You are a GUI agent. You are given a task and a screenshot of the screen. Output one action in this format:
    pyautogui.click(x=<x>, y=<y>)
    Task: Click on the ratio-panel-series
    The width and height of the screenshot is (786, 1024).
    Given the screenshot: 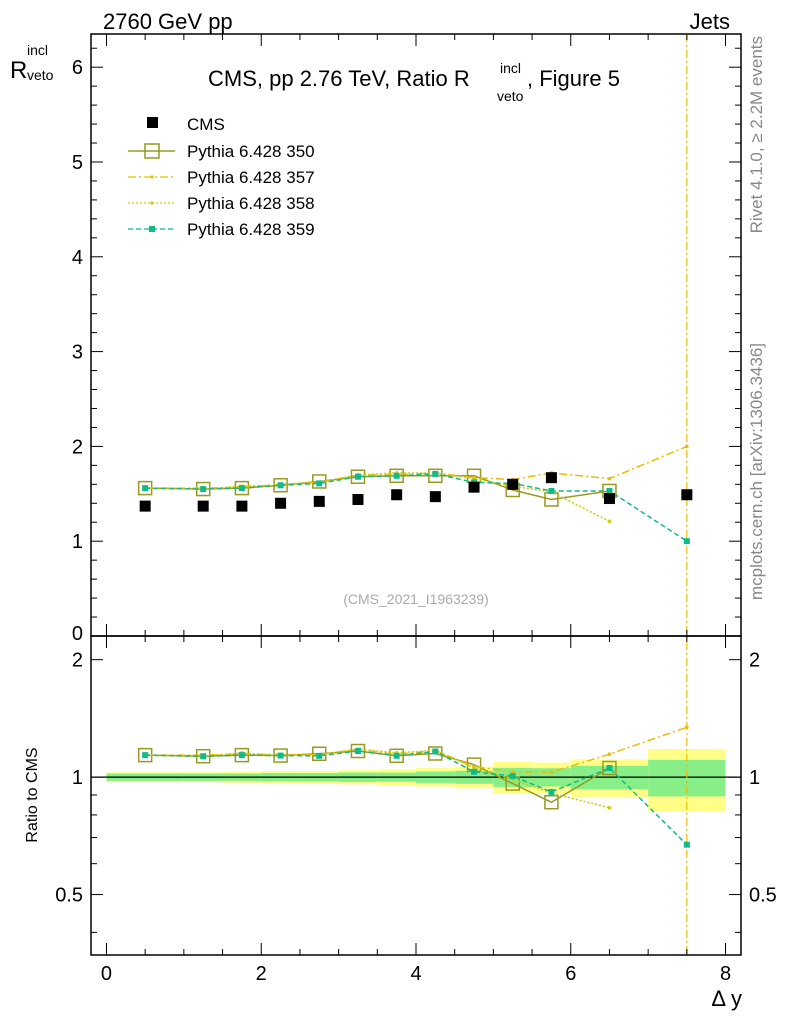 What is the action you would take?
    pyautogui.click(x=413, y=786)
    